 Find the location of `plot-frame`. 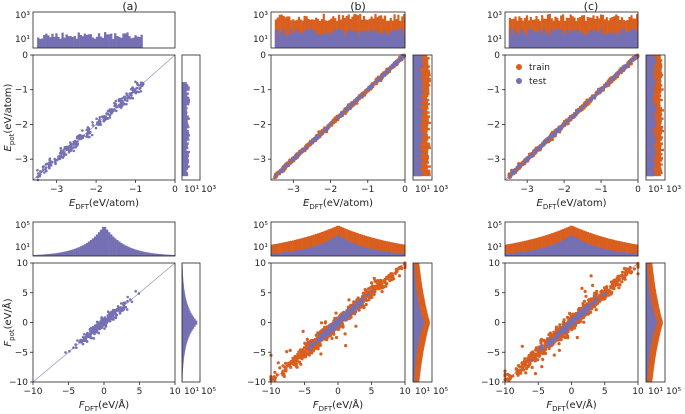

plot-frame is located at coordinates (571, 117).